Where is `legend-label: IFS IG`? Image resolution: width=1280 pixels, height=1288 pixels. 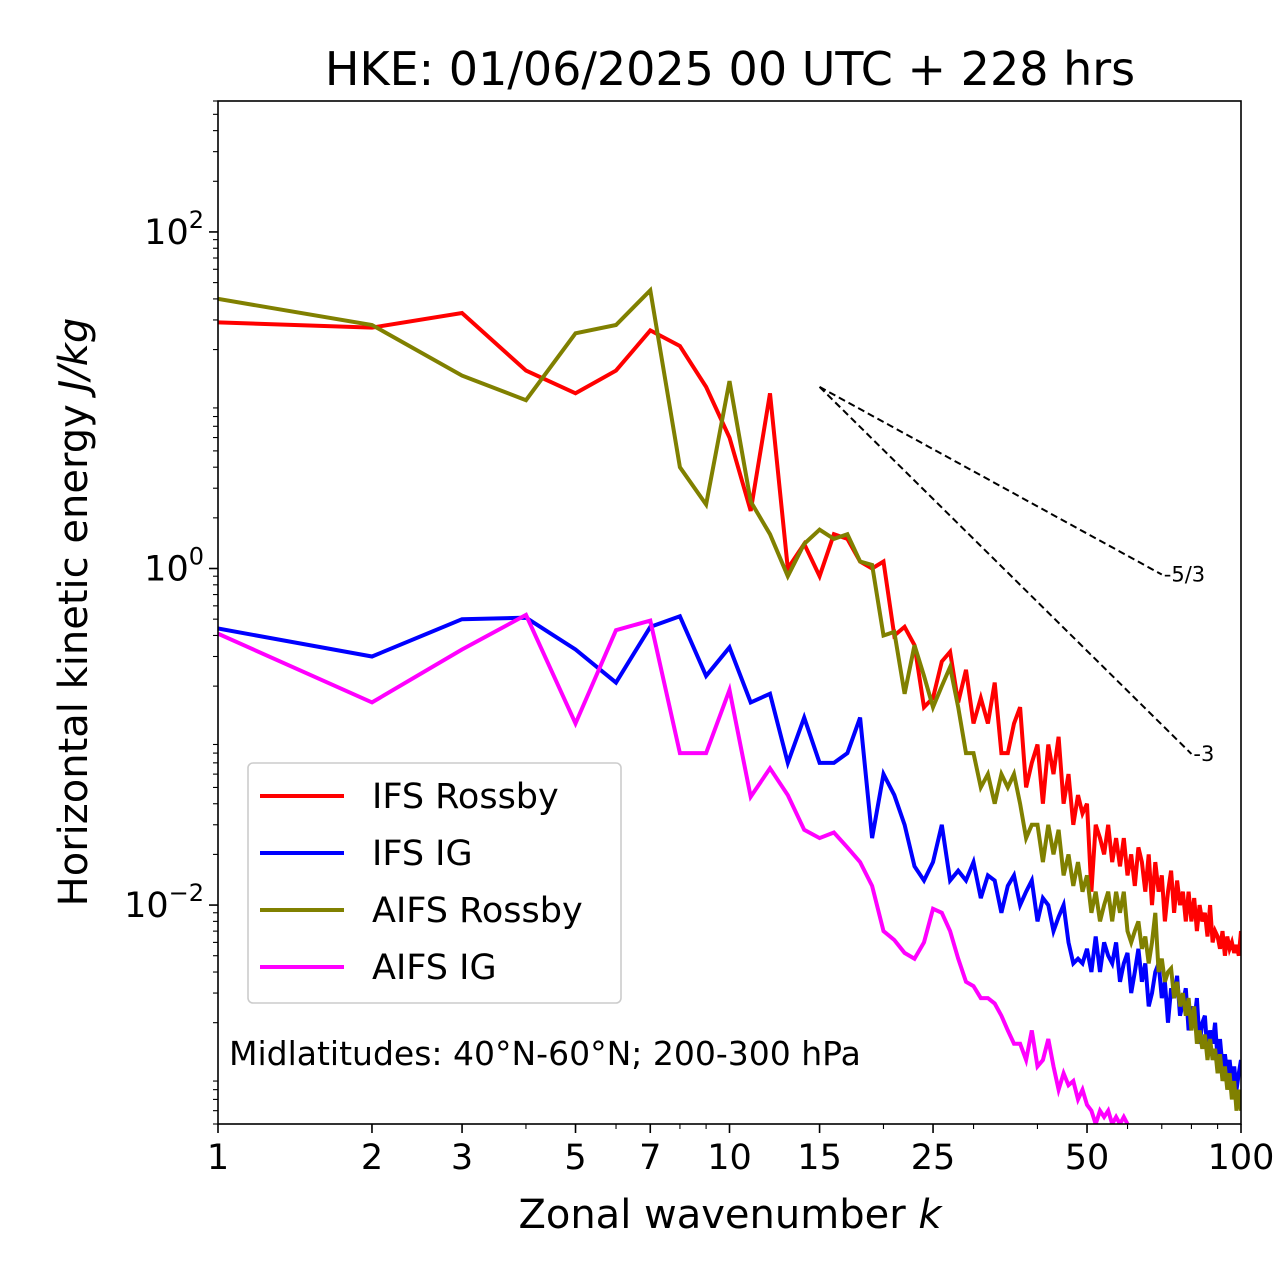 legend-label: IFS IG is located at coordinates (422, 854).